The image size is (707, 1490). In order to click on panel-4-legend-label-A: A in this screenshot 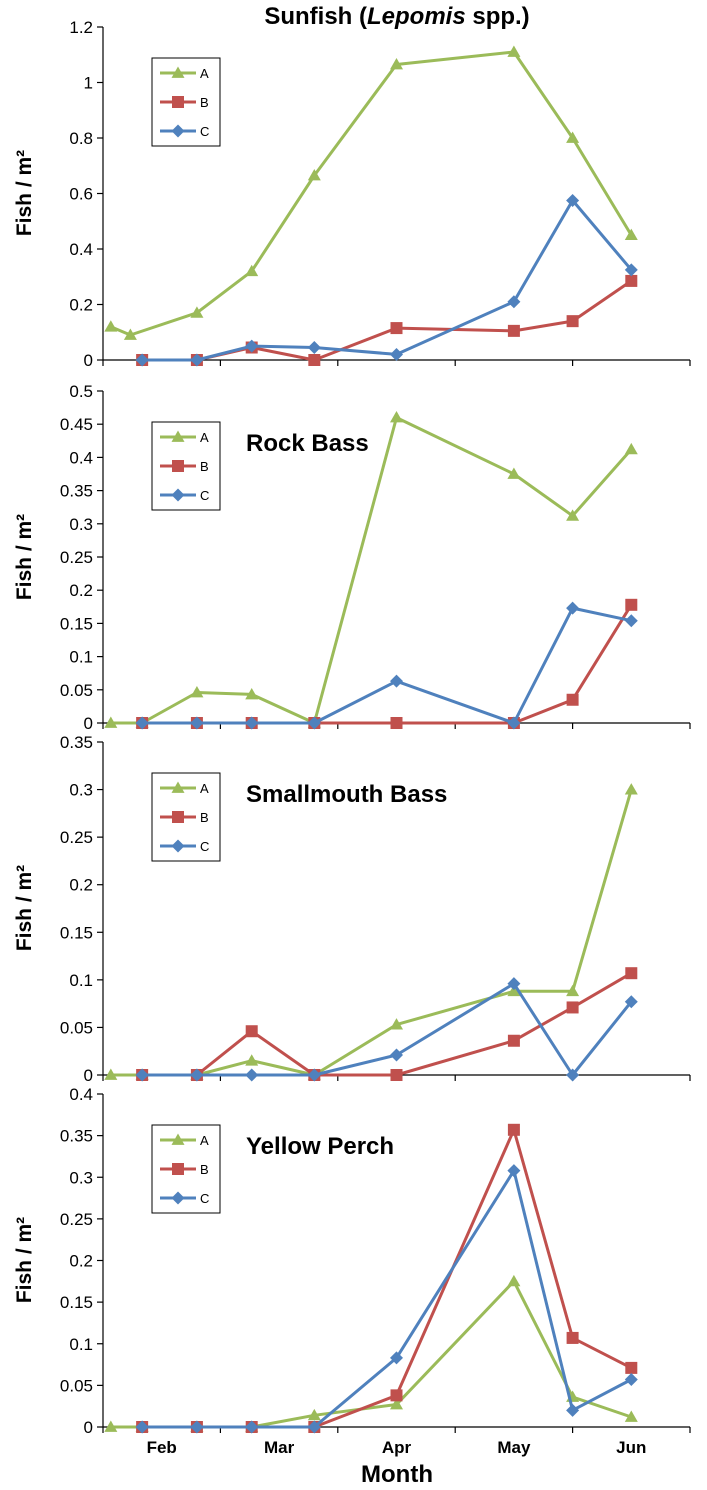, I will do `click(204, 1140)`.